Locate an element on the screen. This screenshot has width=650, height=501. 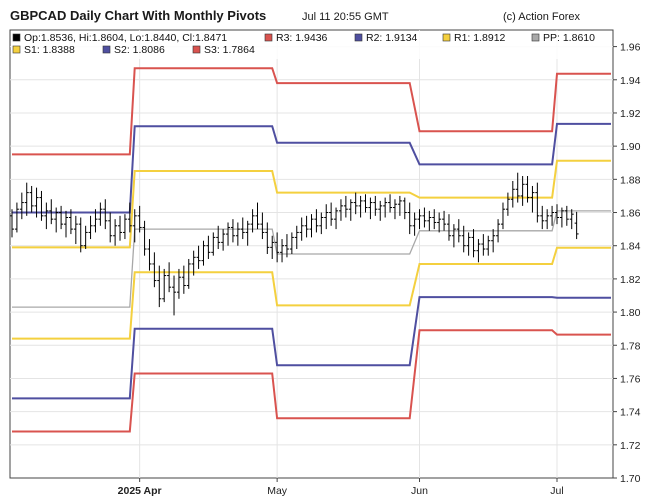
legend-background is located at coordinates (311, 45).